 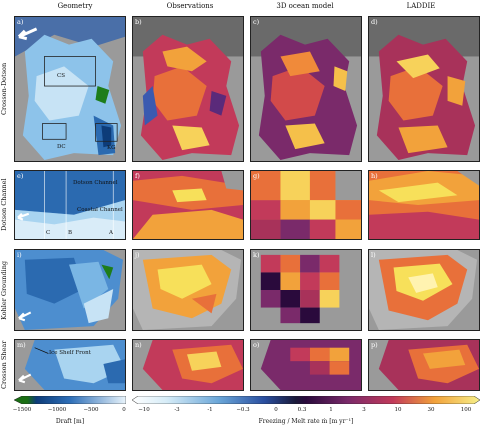 What do you see at coordinates (70, 205) in the screenshot?
I see `panel-e-geometry-dotson-channel: e) Dotson Channel Coastal Channel C B A` at bounding box center [70, 205].